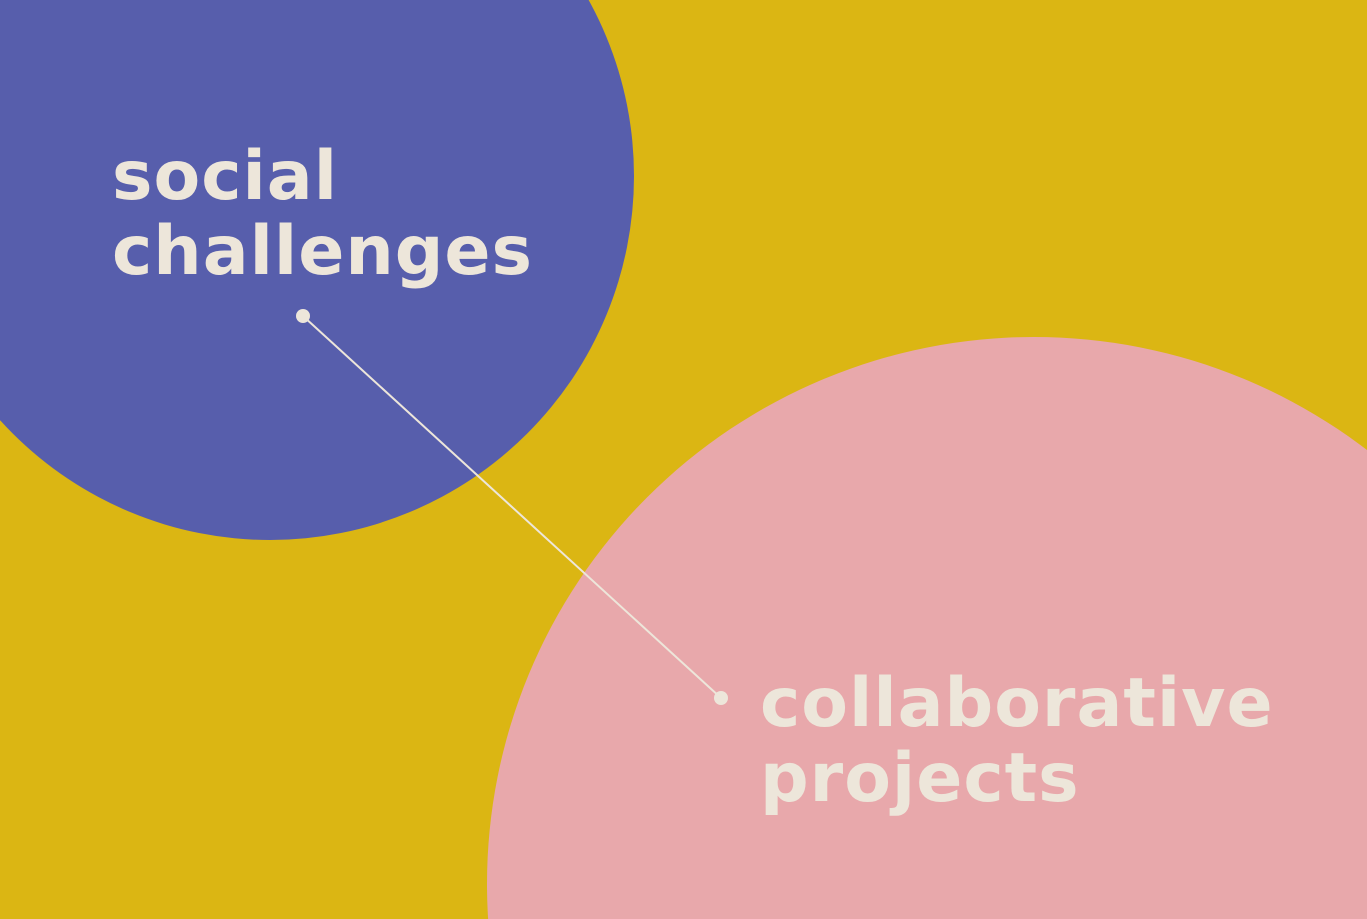 The image size is (1367, 919). I want to click on connector-dot-end, so click(721, 698).